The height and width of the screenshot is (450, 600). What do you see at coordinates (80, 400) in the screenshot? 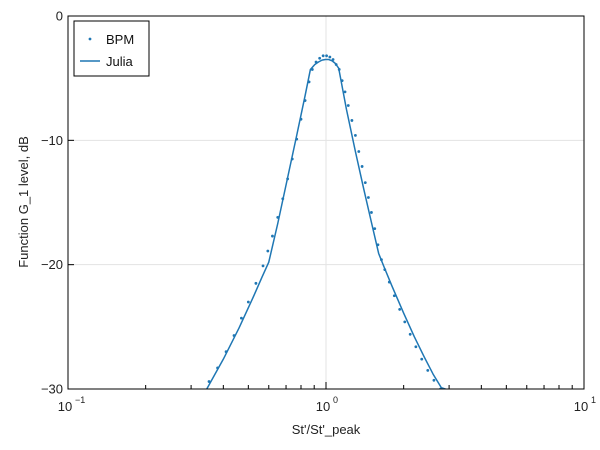
I see `x-tick-exponent: −1` at bounding box center [80, 400].